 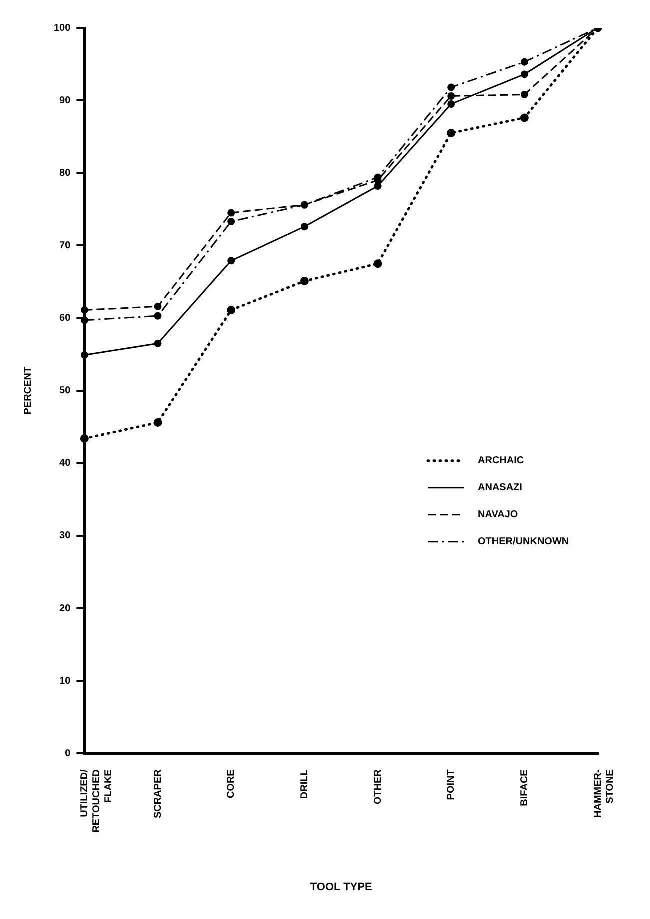 I want to click on x-tick-label: UTILIZED/RETOUCHED FLAKE, so click(x=96, y=801).